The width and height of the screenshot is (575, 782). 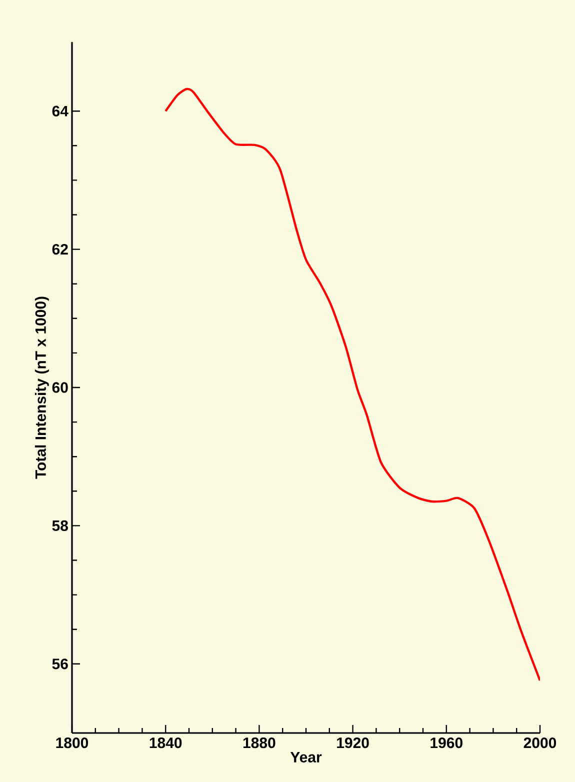 What do you see at coordinates (353, 743) in the screenshot?
I see `x-tick-label: 1920` at bounding box center [353, 743].